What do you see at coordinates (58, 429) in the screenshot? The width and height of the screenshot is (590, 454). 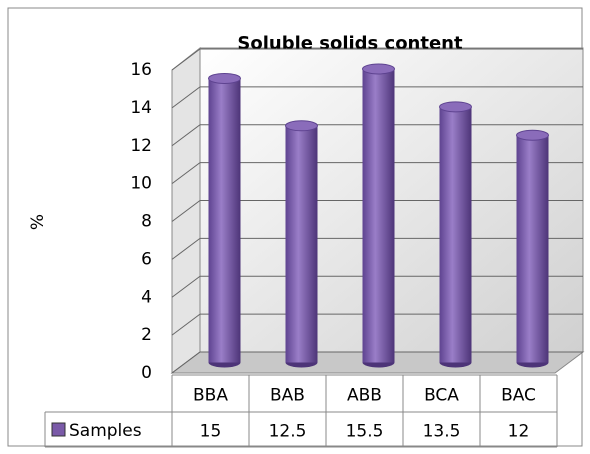 I see `legend-key` at bounding box center [58, 429].